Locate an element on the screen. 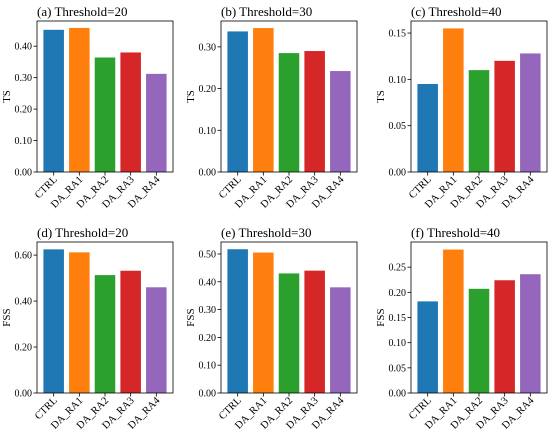 The image size is (550, 443). chart-title: (f) Threshold=40 is located at coordinates (455, 232).